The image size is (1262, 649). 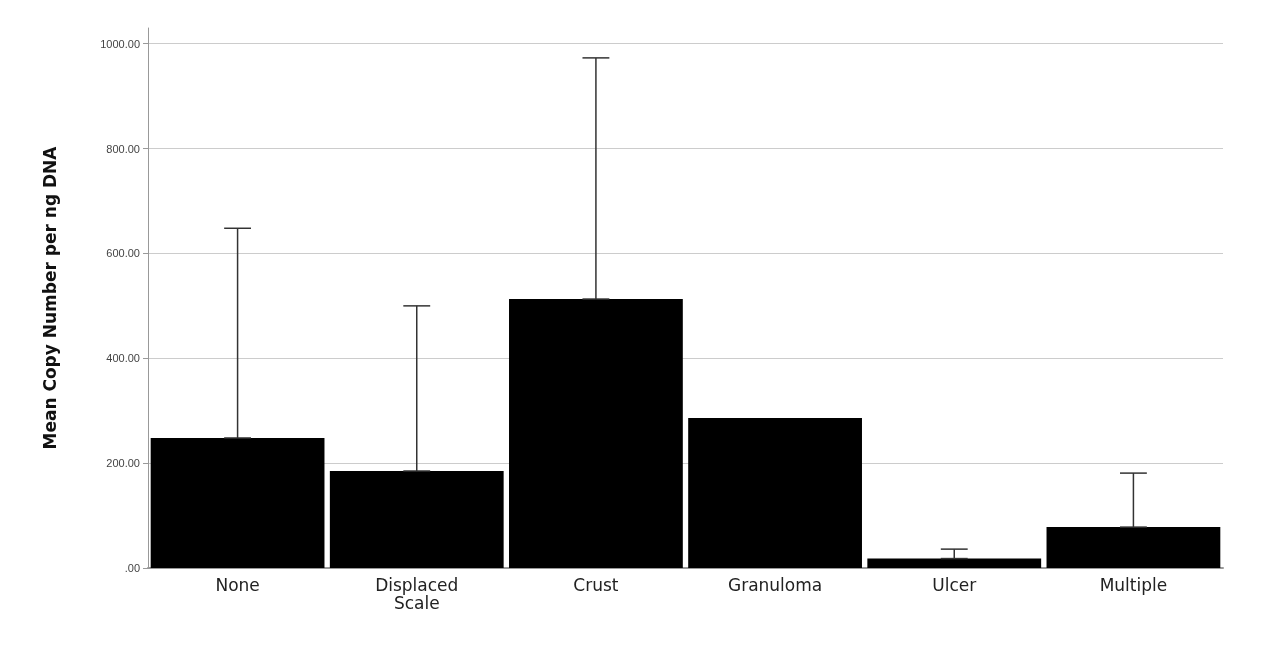 I want to click on y-tick-label: 800.00, so click(x=123, y=148).